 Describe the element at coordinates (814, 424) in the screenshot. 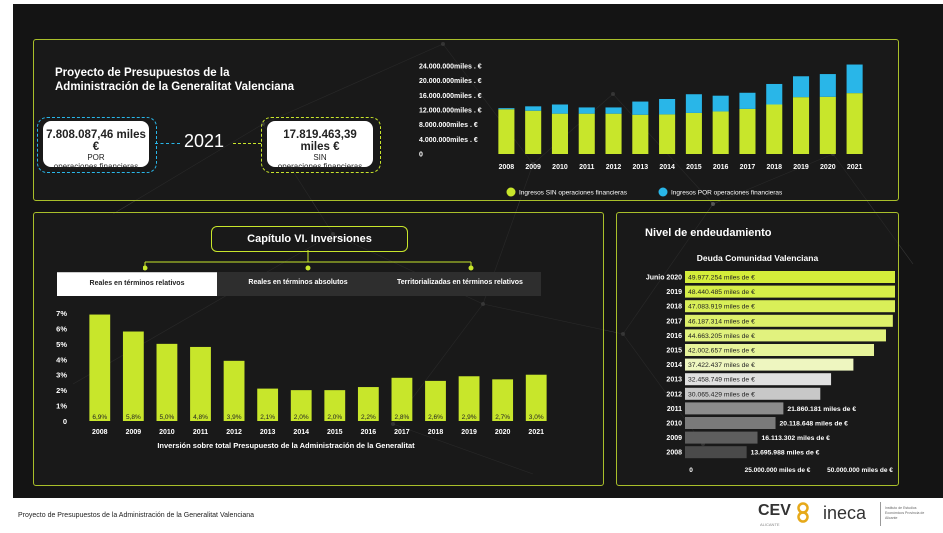

I see `debt-data-label: 20.118.648 miles de €` at that location.